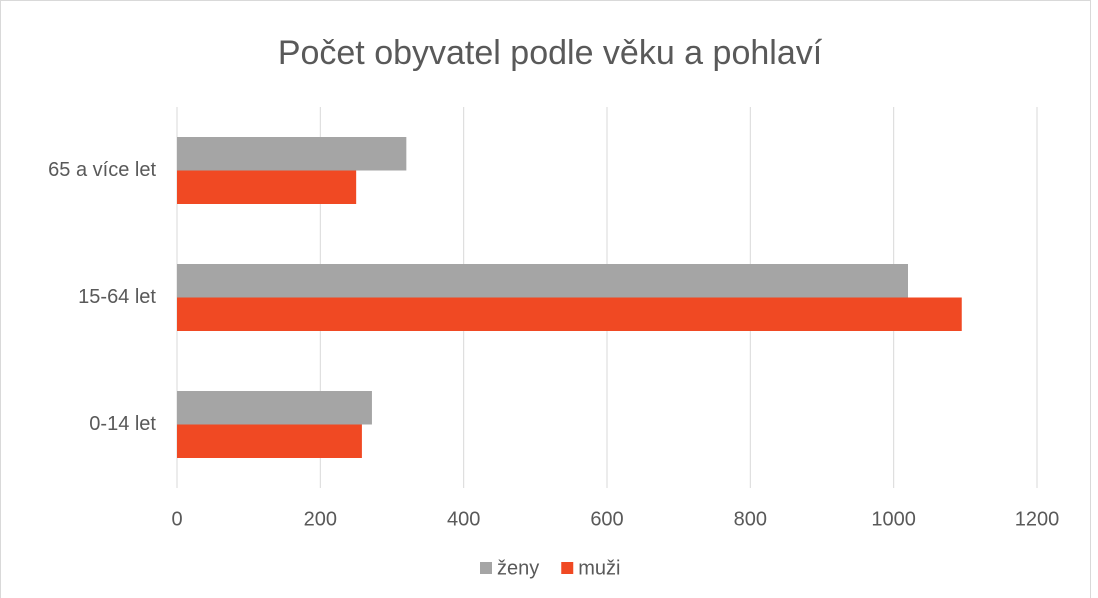  What do you see at coordinates (550, 53) in the screenshot?
I see `chart-title: Počet obyvatel podle věku a pohlaví` at bounding box center [550, 53].